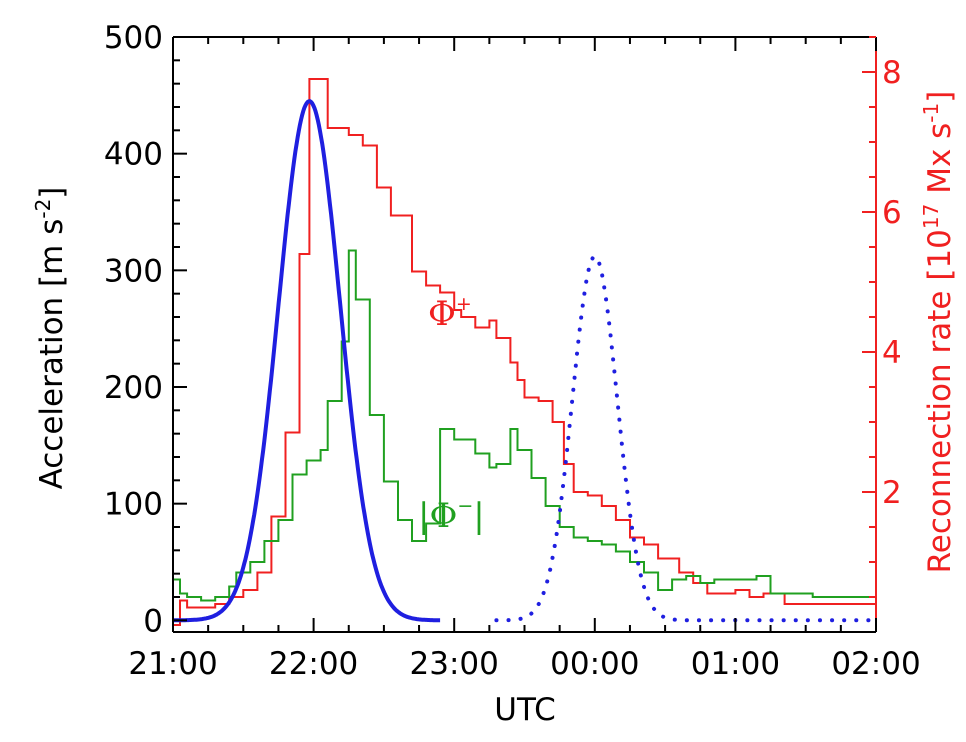  Describe the element at coordinates (133, 505) in the screenshot. I see `left-y-tick-label: 100` at that location.